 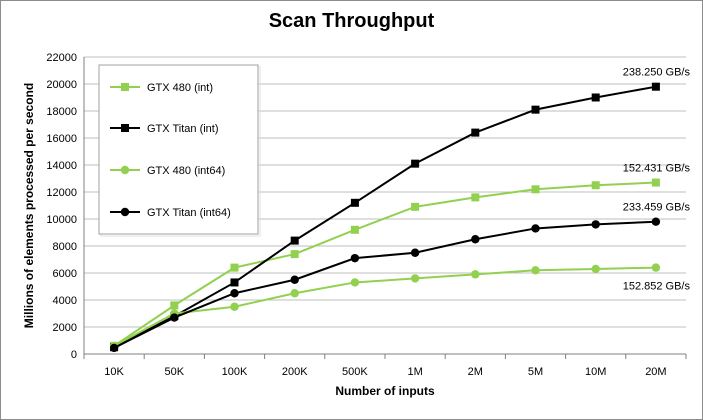 What do you see at coordinates (114, 372) in the screenshot?
I see `x-tick-label: 10K` at bounding box center [114, 372].